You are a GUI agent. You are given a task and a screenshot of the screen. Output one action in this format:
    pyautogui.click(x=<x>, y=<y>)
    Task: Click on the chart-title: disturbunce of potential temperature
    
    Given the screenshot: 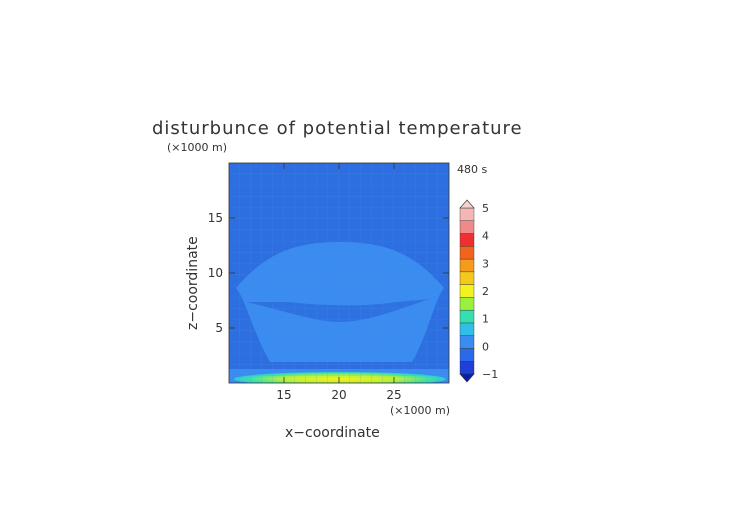 What is the action you would take?
    pyautogui.click(x=337, y=128)
    